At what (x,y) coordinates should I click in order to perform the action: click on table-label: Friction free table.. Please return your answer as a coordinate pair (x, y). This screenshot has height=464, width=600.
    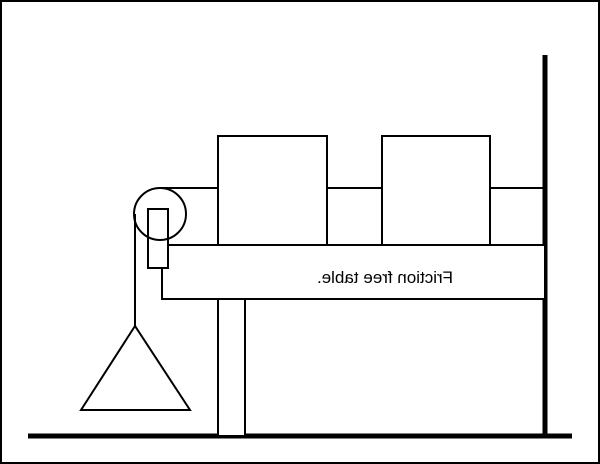
    Looking at the image, I should click on (385, 277).